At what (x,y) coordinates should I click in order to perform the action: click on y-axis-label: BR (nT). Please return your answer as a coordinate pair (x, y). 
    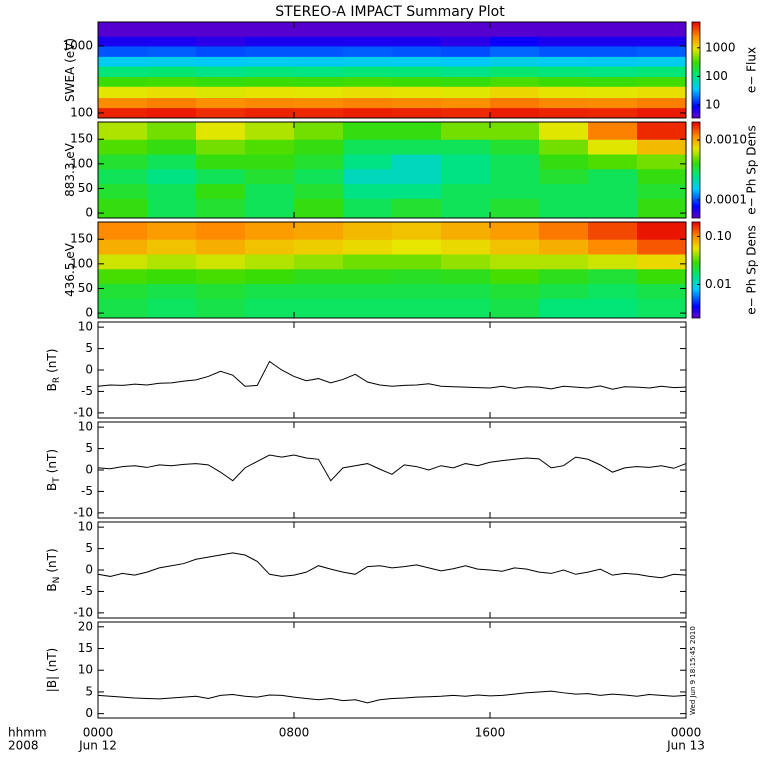
    Looking at the image, I should click on (53, 370).